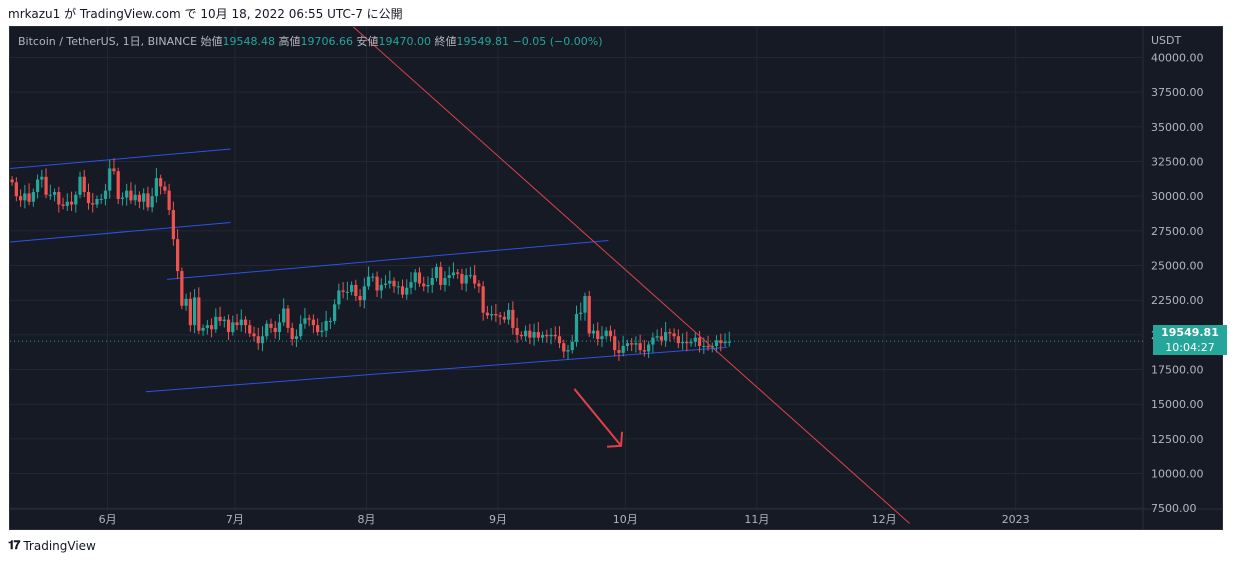  I want to click on price-tick-label: 30000.00, so click(1177, 196).